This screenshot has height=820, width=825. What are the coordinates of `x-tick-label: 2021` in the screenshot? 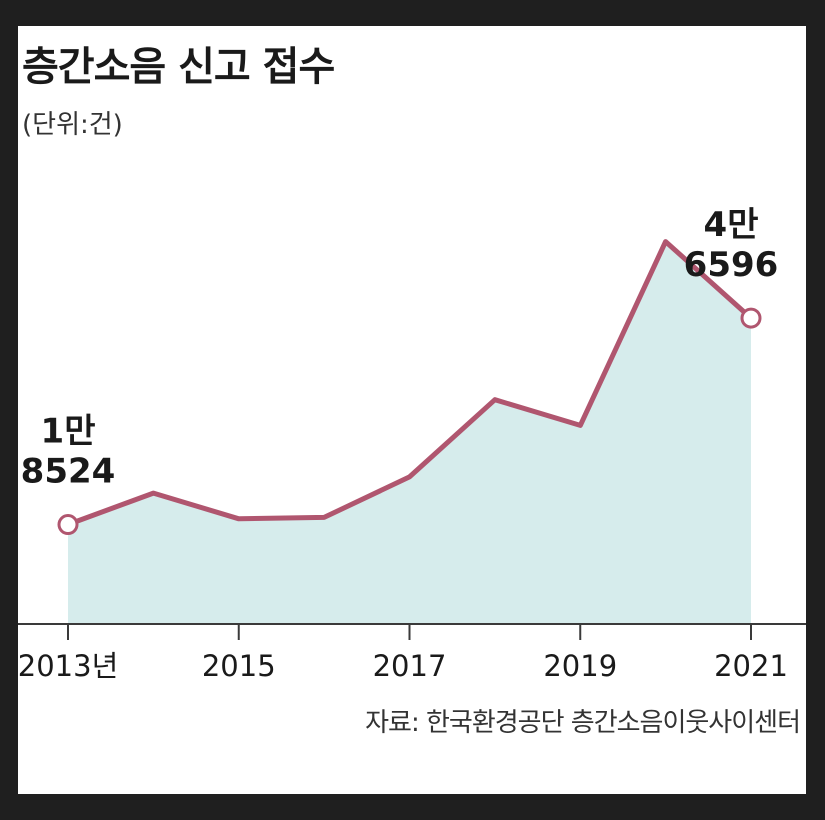 It's located at (751, 666).